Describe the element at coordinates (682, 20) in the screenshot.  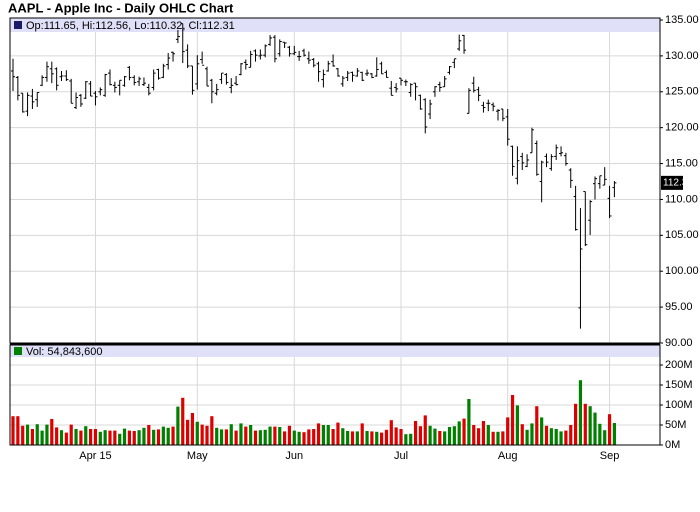
I see `y-tick-label: 135.00` at that location.